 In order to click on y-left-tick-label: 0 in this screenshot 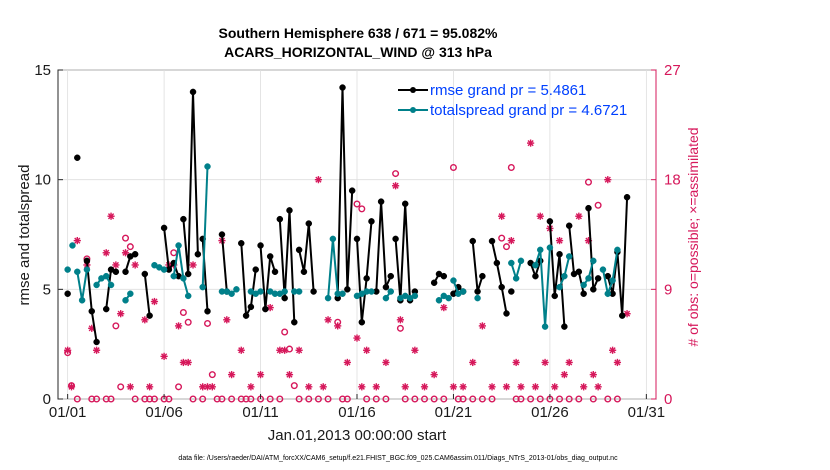, I will do `click(47, 399)`.